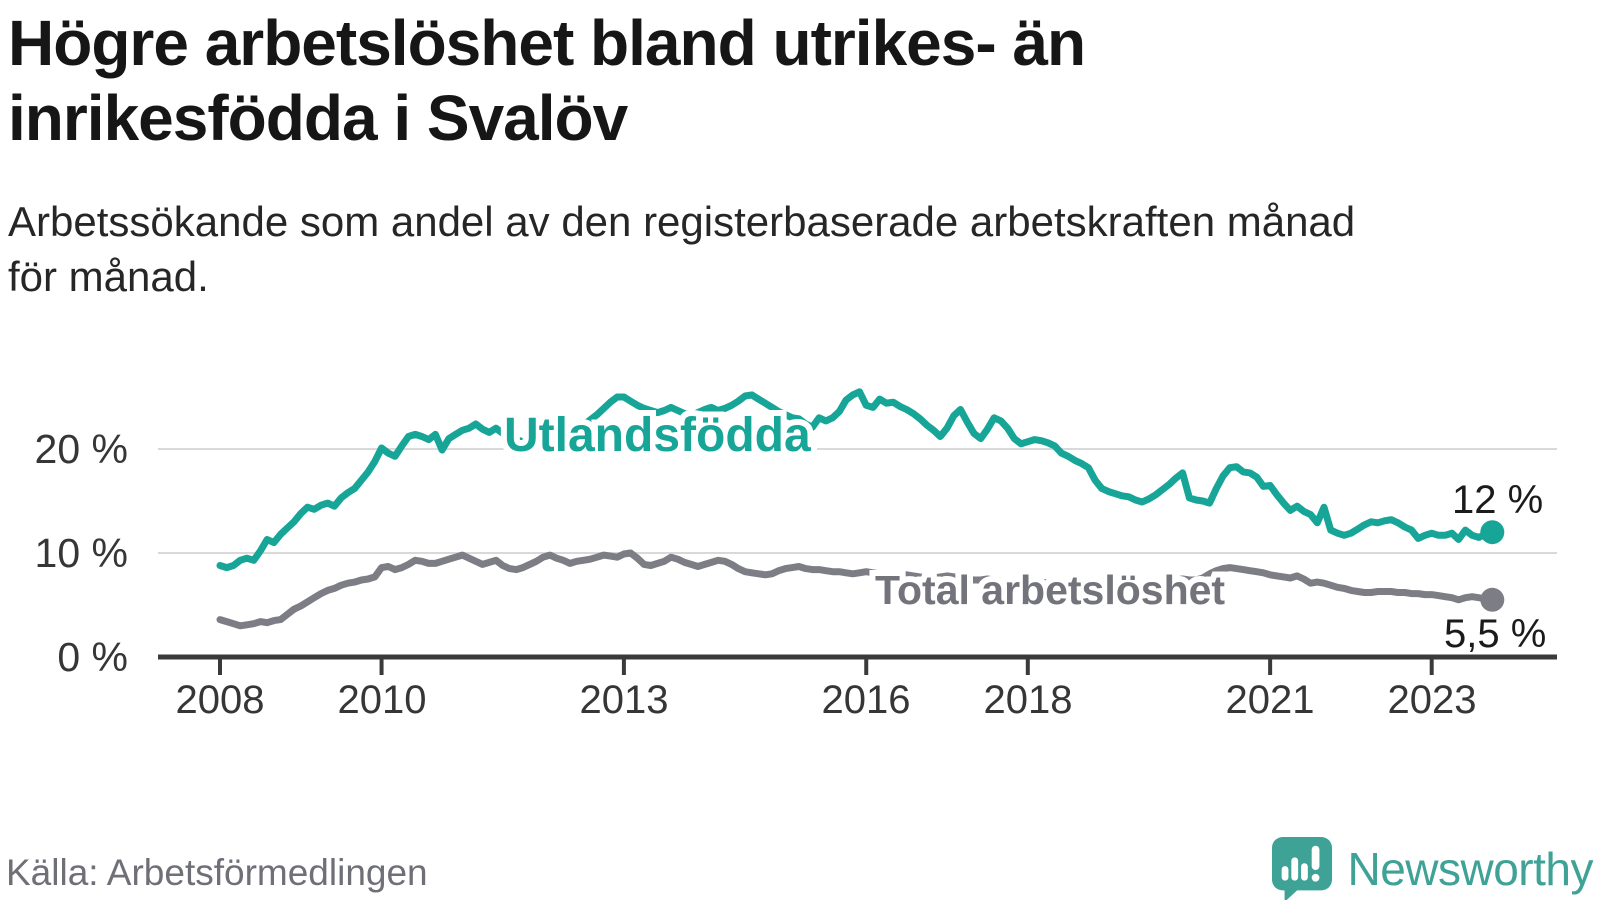 The width and height of the screenshot is (1600, 900). I want to click on source-note: Källa: Arbetsförmedlingen, so click(217, 872).